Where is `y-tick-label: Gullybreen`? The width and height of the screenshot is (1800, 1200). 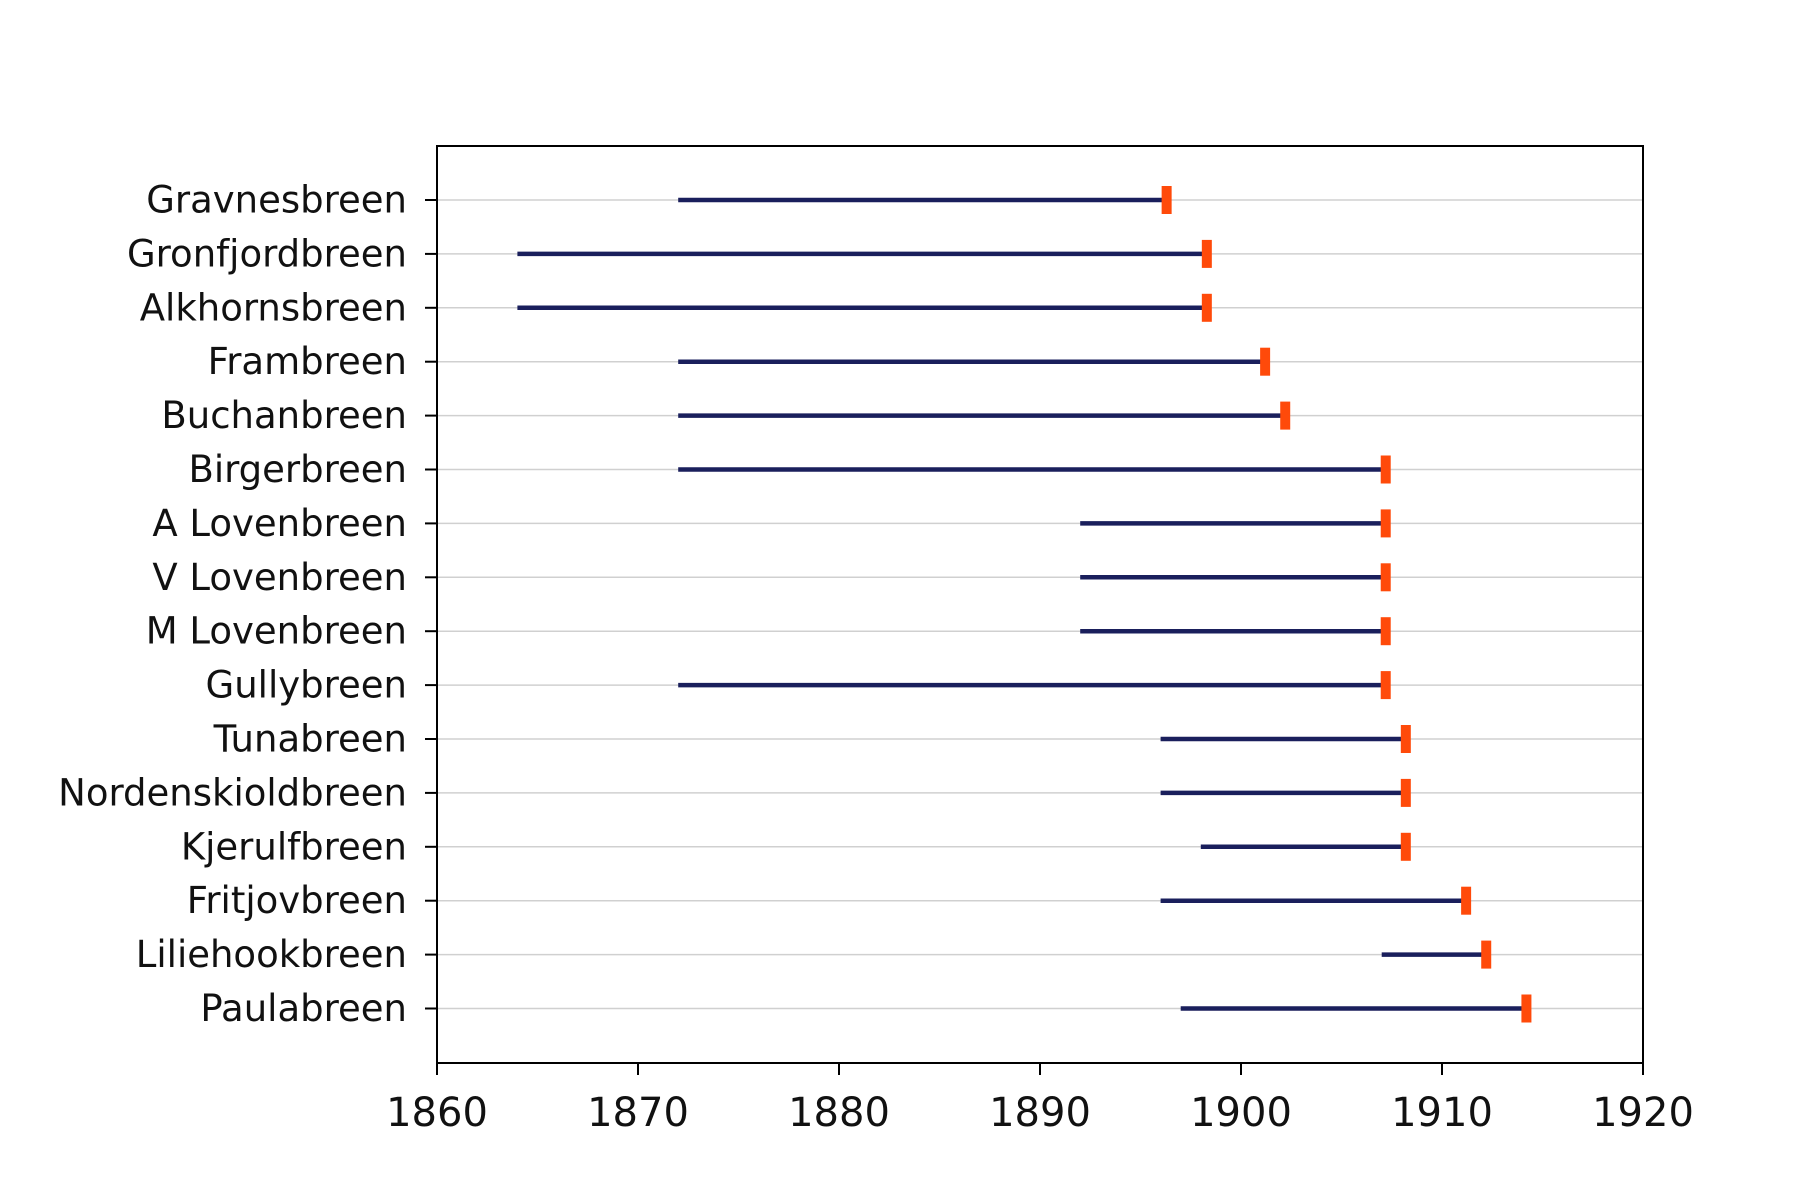 y-tick-label: Gullybreen is located at coordinates (306, 685).